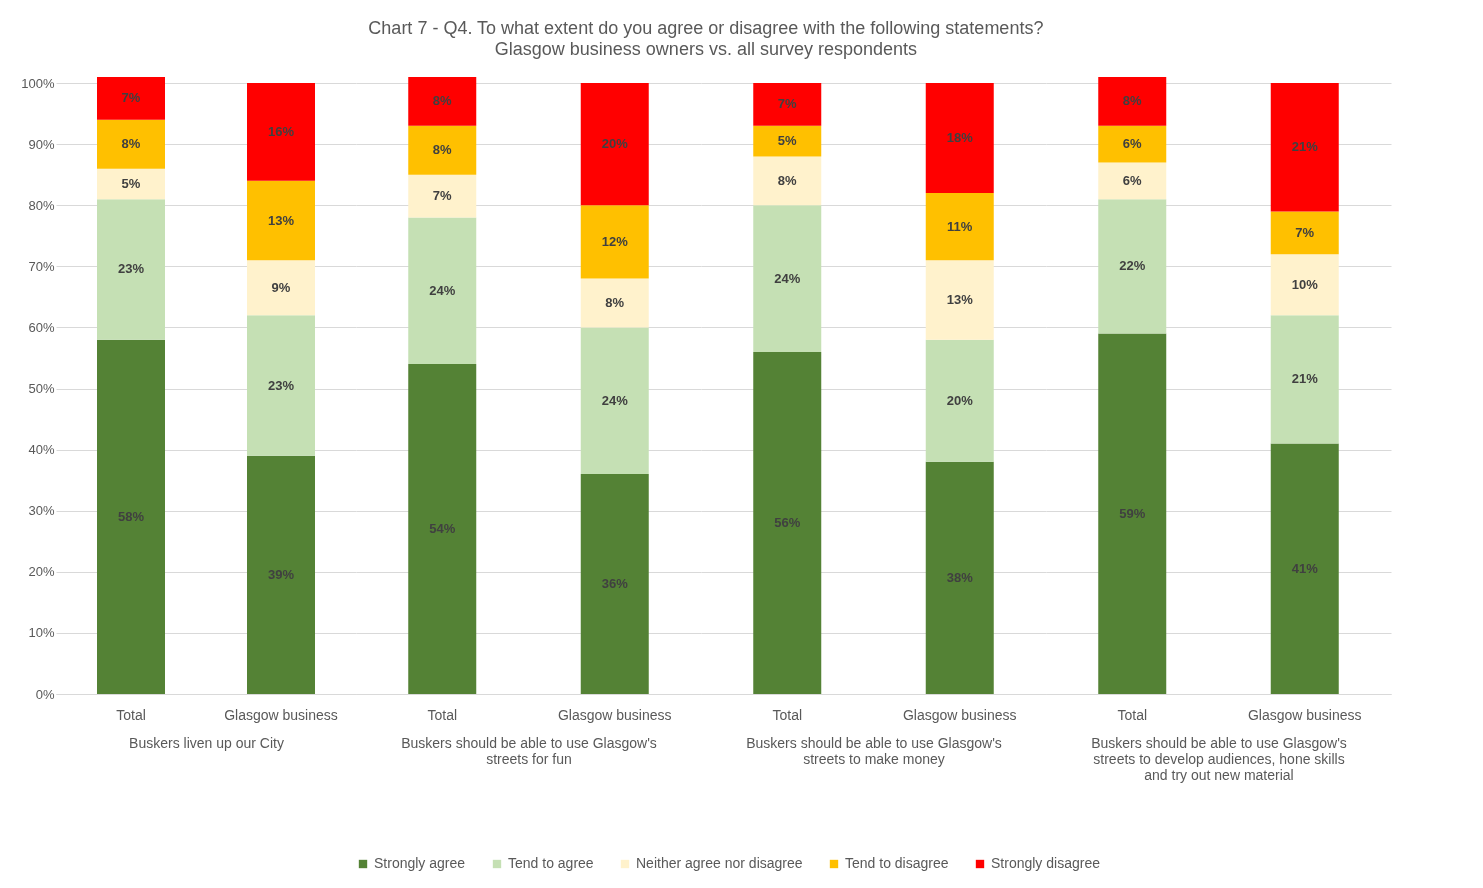  I want to click on data-label: 58%, so click(131, 516).